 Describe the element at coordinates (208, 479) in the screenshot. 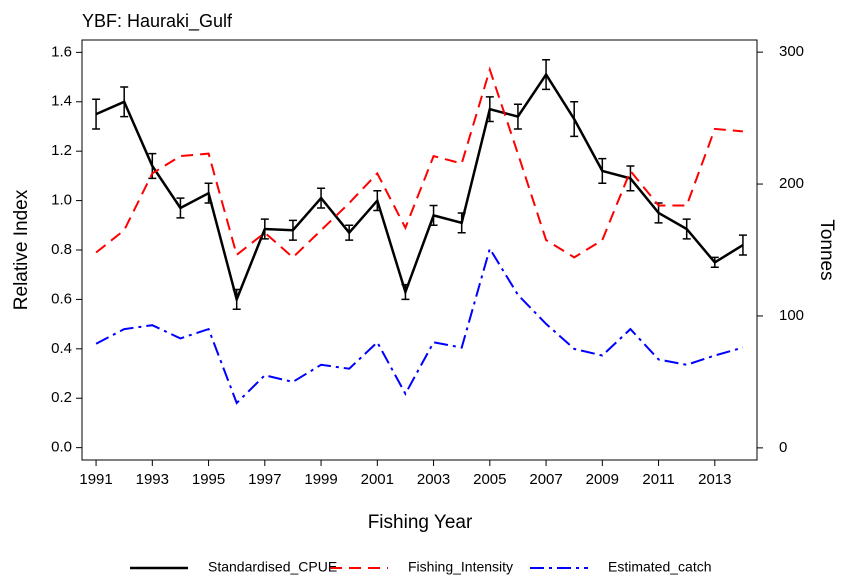

I see `x-tick-label: 1995` at that location.